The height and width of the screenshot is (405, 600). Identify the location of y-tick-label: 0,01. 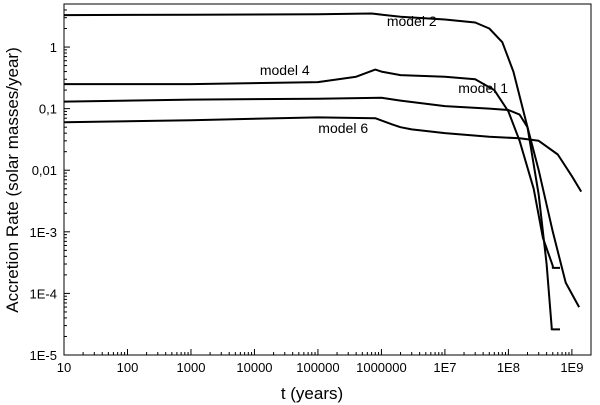
(44, 170).